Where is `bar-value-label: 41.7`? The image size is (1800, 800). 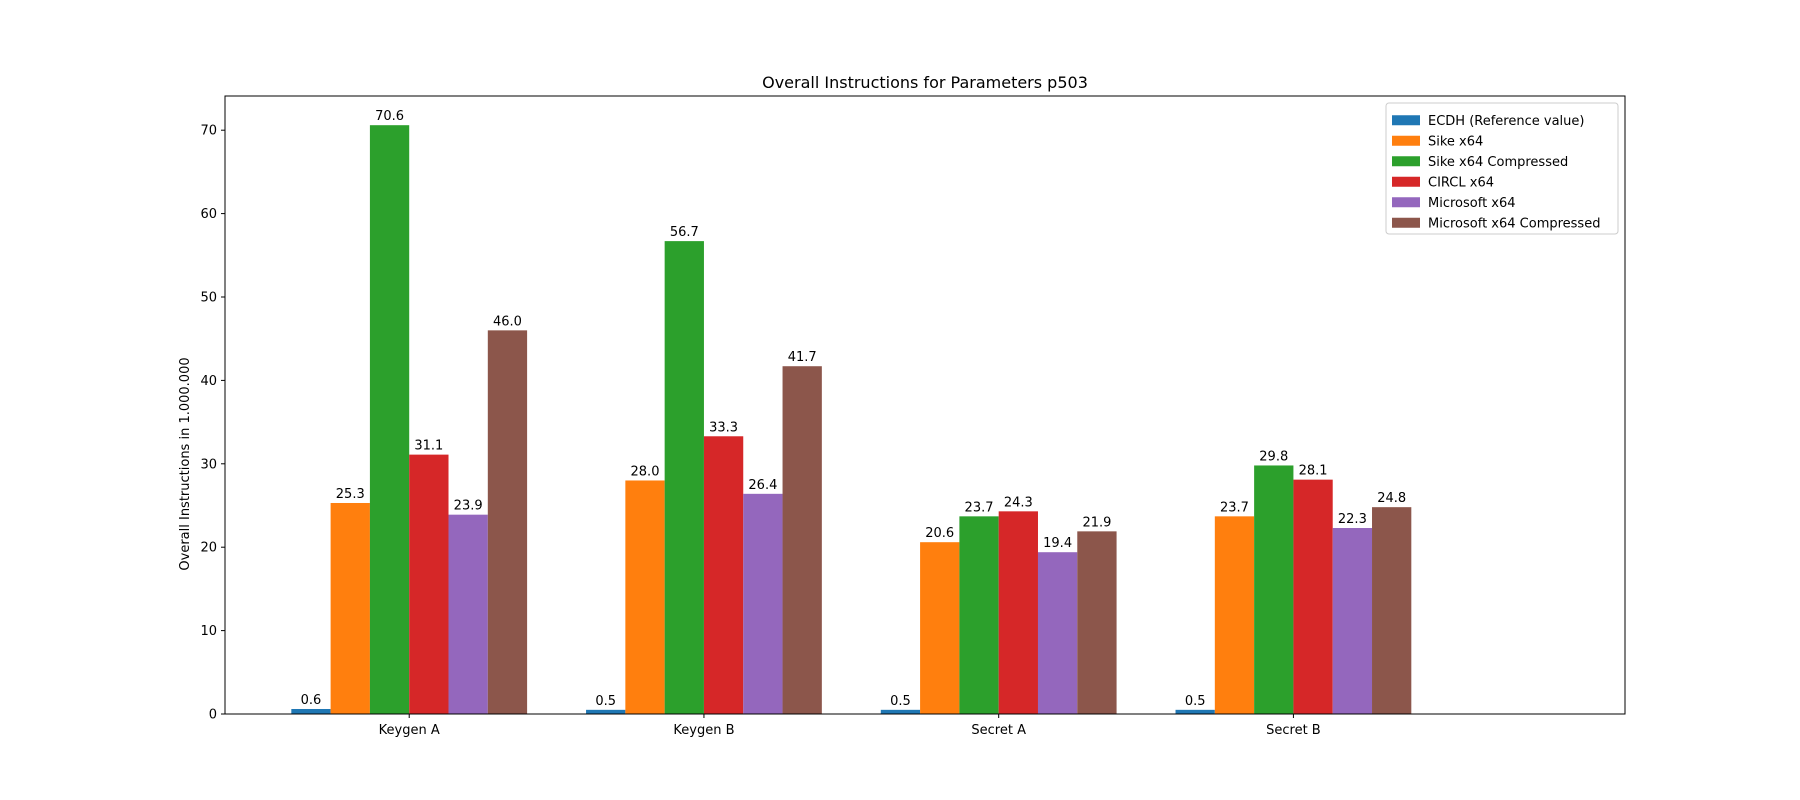 bar-value-label: 41.7 is located at coordinates (802, 357).